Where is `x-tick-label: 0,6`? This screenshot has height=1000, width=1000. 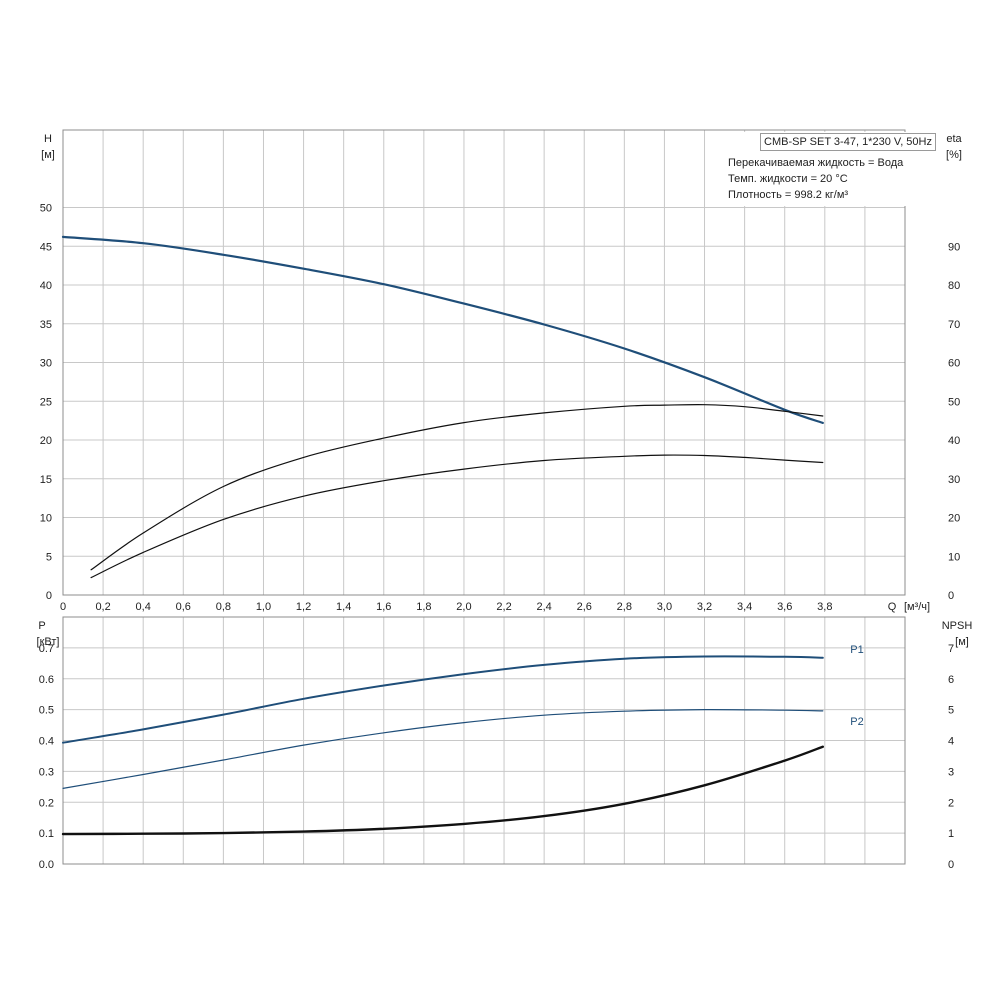
x-tick-label: 0,6 is located at coordinates (183, 607).